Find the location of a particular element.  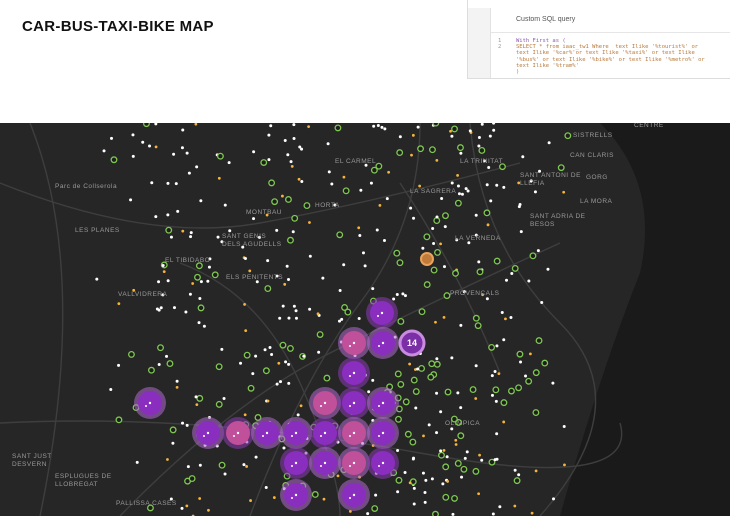

place-label: EL CARMEL is located at coordinates (355, 161).